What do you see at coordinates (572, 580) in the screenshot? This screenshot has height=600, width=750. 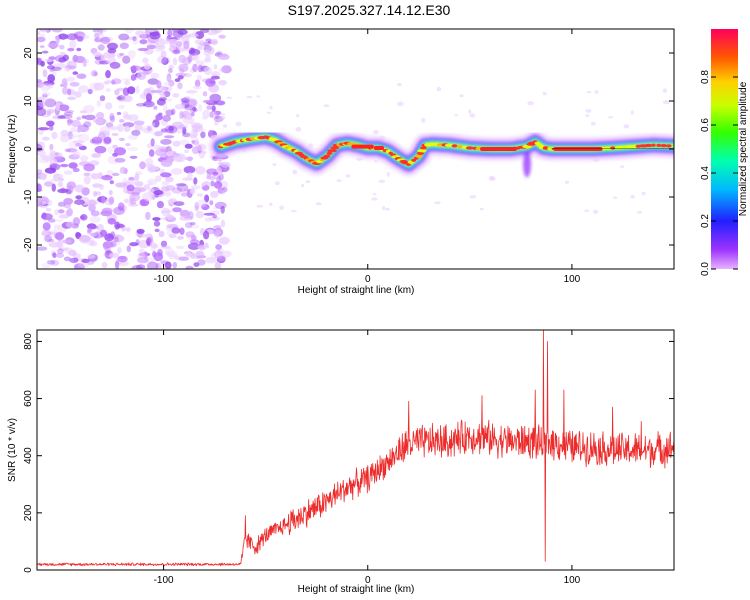 I see `snr-x-tick-label: 100` at bounding box center [572, 580].